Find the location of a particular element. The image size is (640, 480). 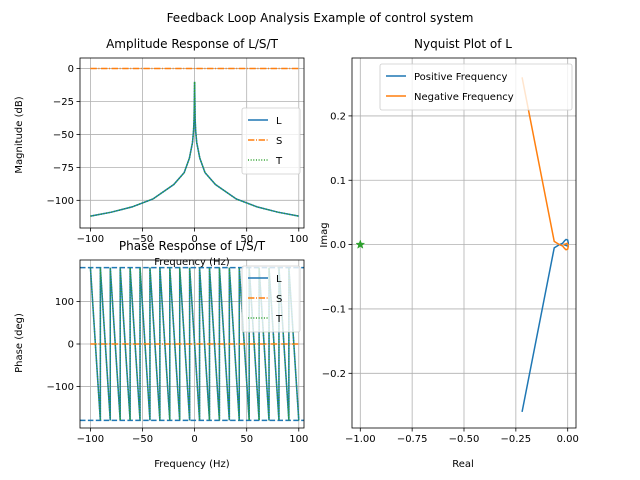

amplitude-xtick-label: −100 is located at coordinates (90, 239).